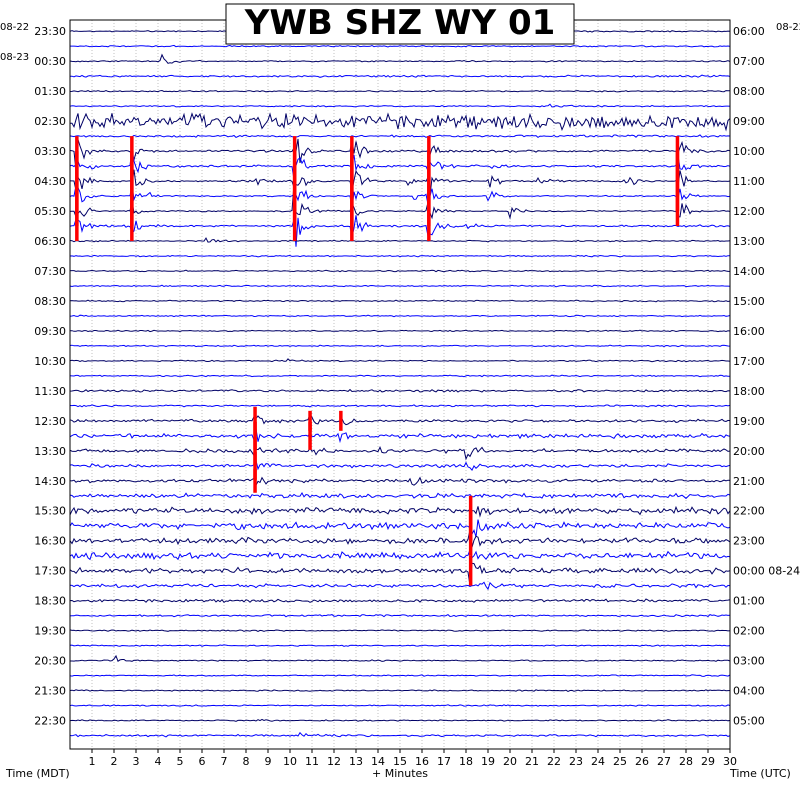 The image size is (800, 804). I want to click on right-time-label: 21:00, so click(749, 481).